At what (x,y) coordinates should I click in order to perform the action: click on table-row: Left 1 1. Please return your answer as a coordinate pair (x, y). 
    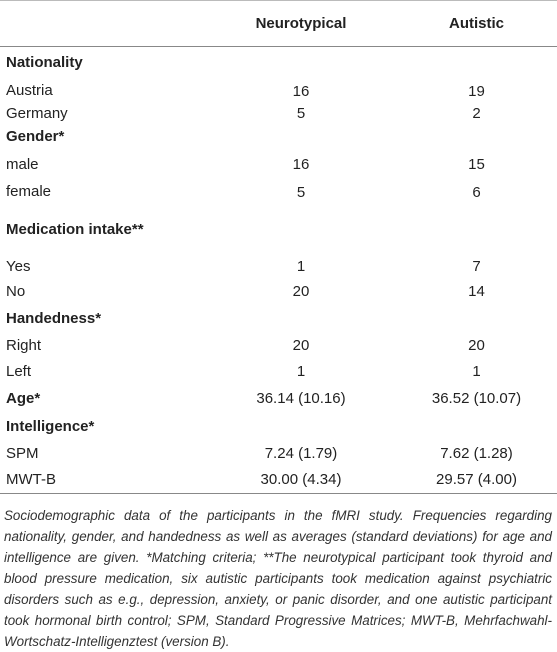
    Looking at the image, I should click on (278, 372).